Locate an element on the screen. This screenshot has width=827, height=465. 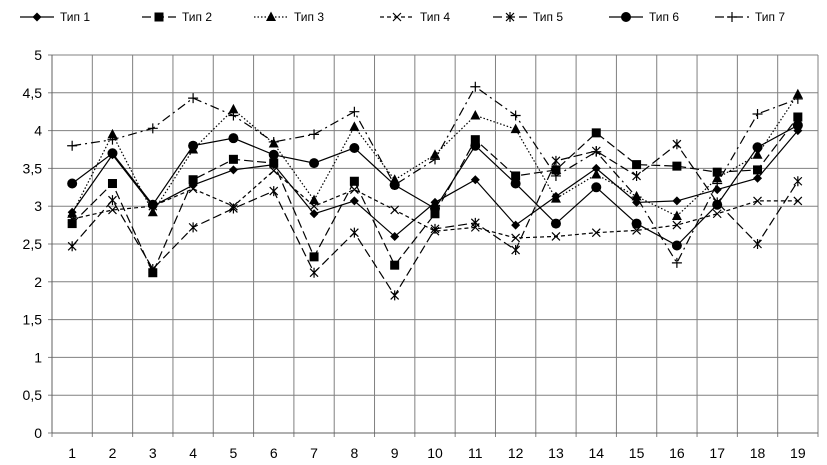
legend-item: Тип 1 is located at coordinates (55, 17).